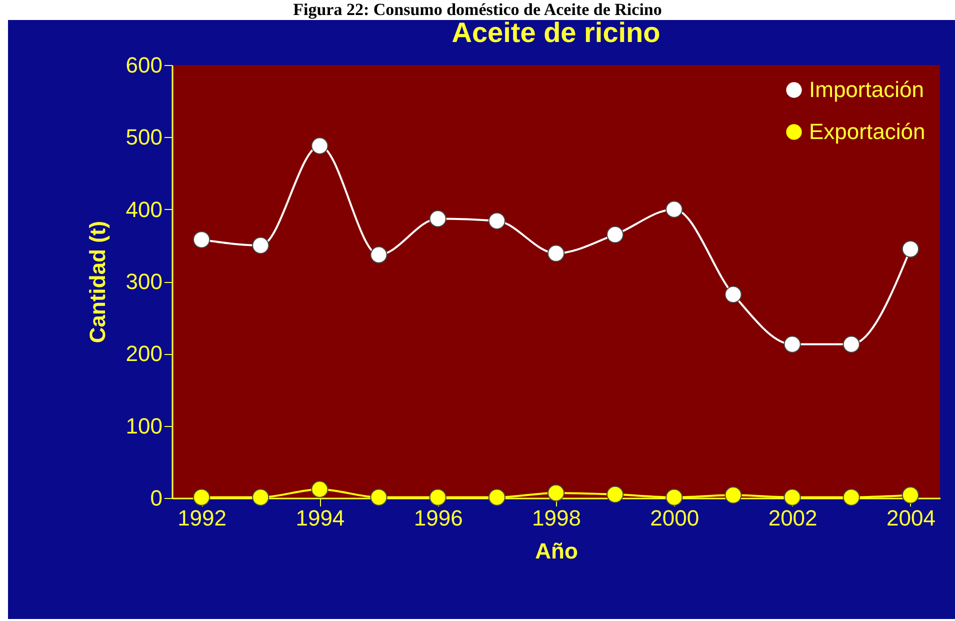 Image resolution: width=955 pixels, height=621 pixels. Describe the element at coordinates (202, 518) in the screenshot. I see `x-tick-label: 1992` at that location.